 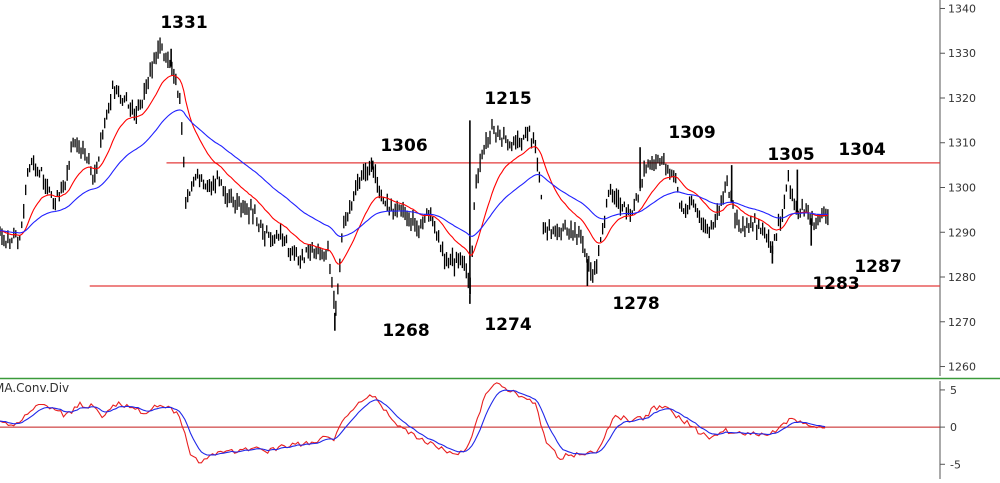 I want to click on price-axis-label: 1310, so click(x=962, y=143).